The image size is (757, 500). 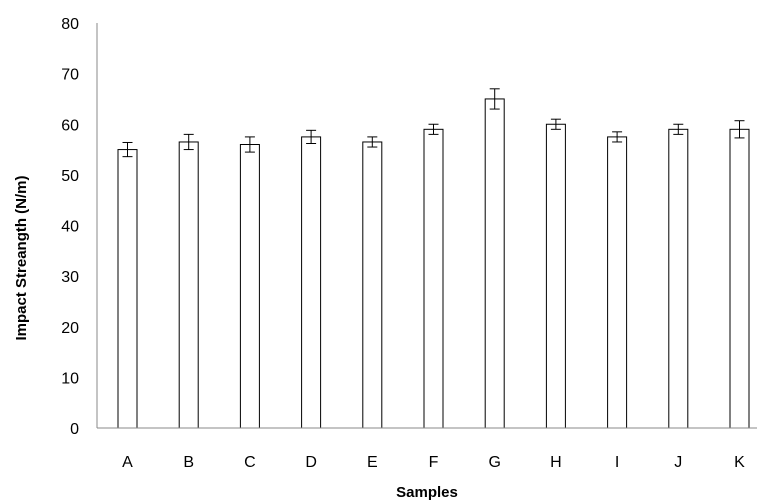 I want to click on x-tick-labels: A B C D E F G H I J K, so click(x=433, y=462).